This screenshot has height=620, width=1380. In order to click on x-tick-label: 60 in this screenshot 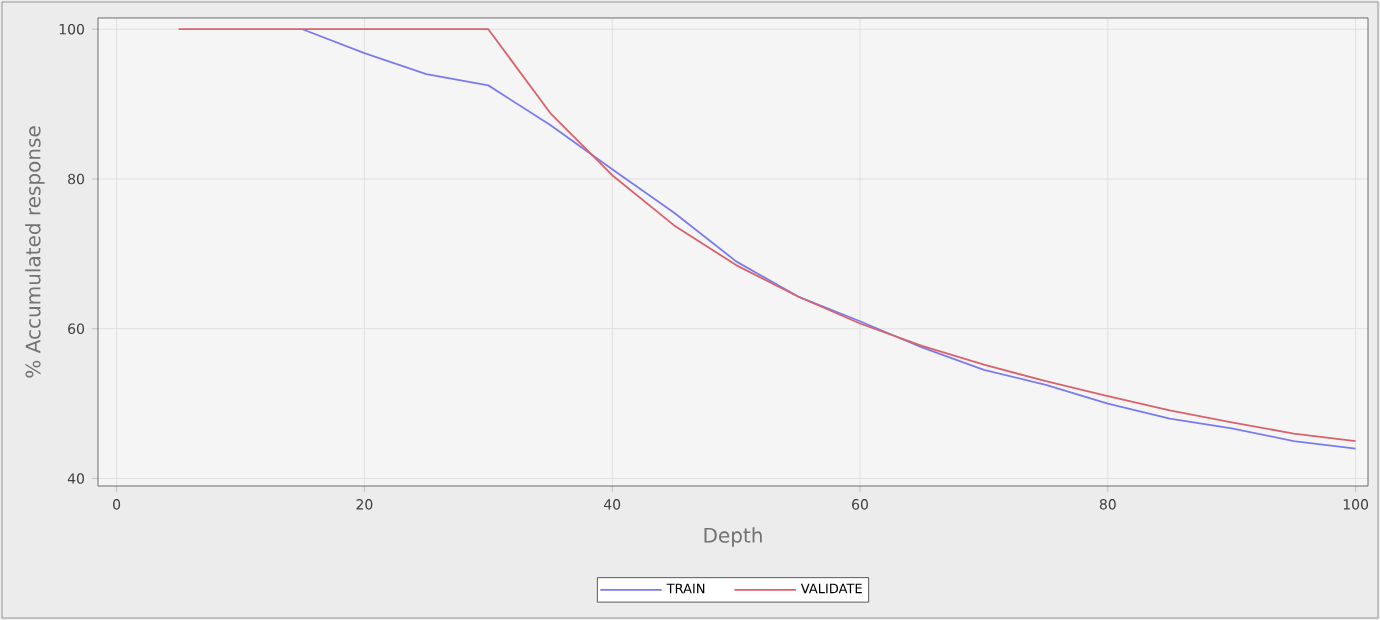, I will do `click(860, 504)`.